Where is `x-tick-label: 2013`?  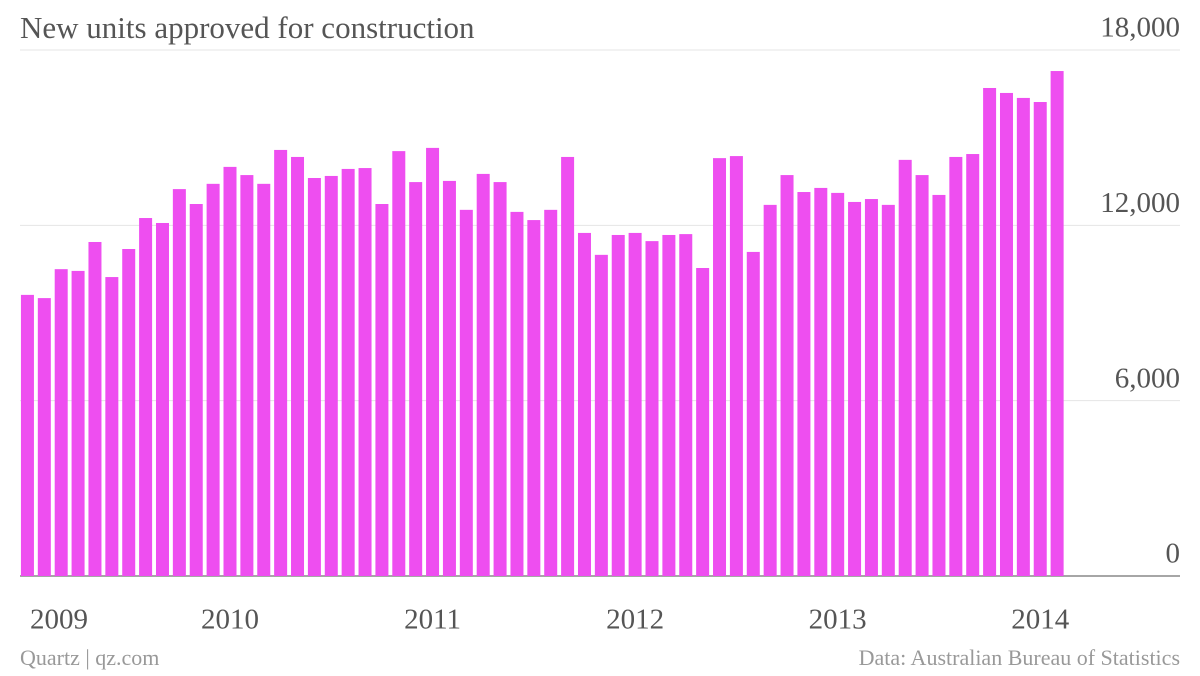
x-tick-label: 2013 is located at coordinates (838, 620).